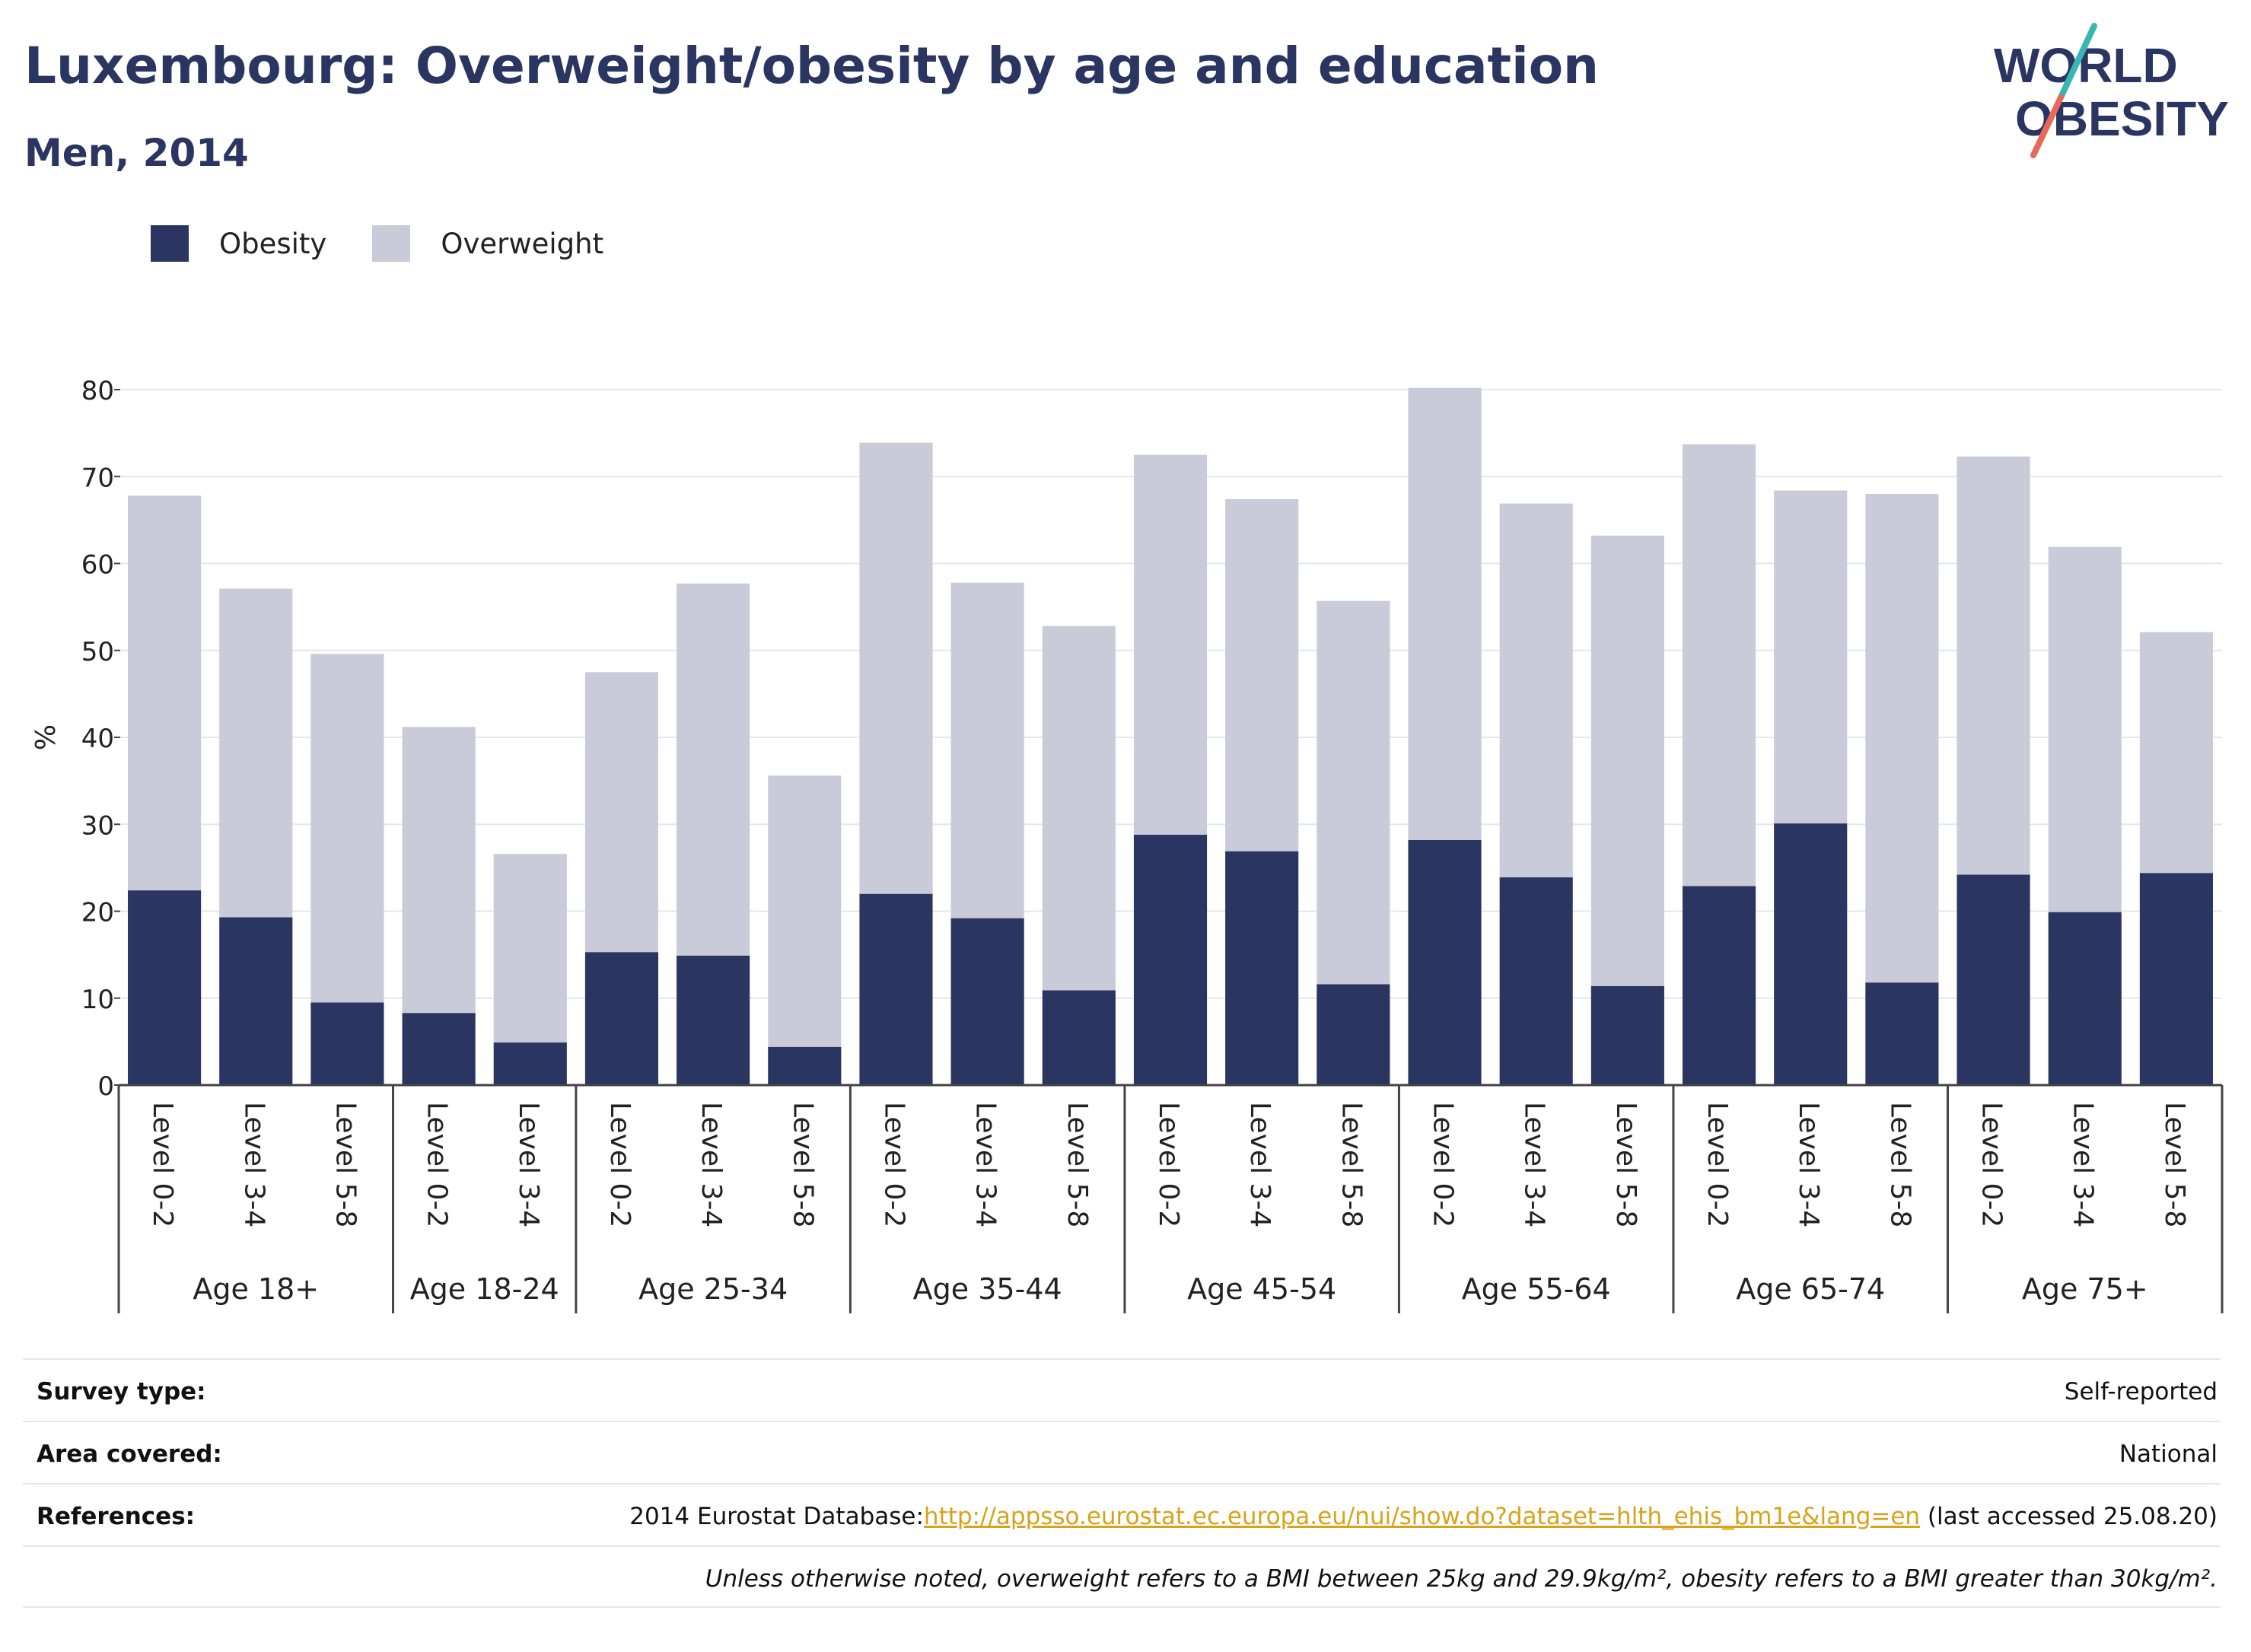  I want to click on area-covered-label: Area covered:, so click(129, 1454).